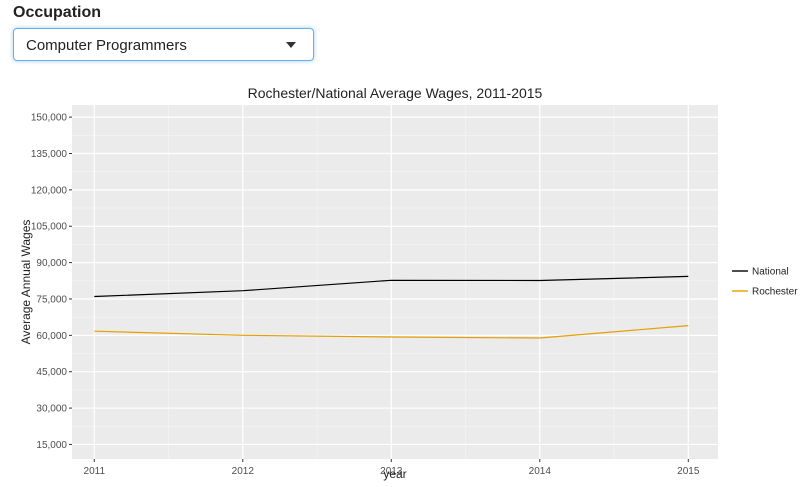 Image resolution: width=800 pixels, height=487 pixels. Describe the element at coordinates (49, 154) in the screenshot. I see `y-tick-label: 135,000` at that location.